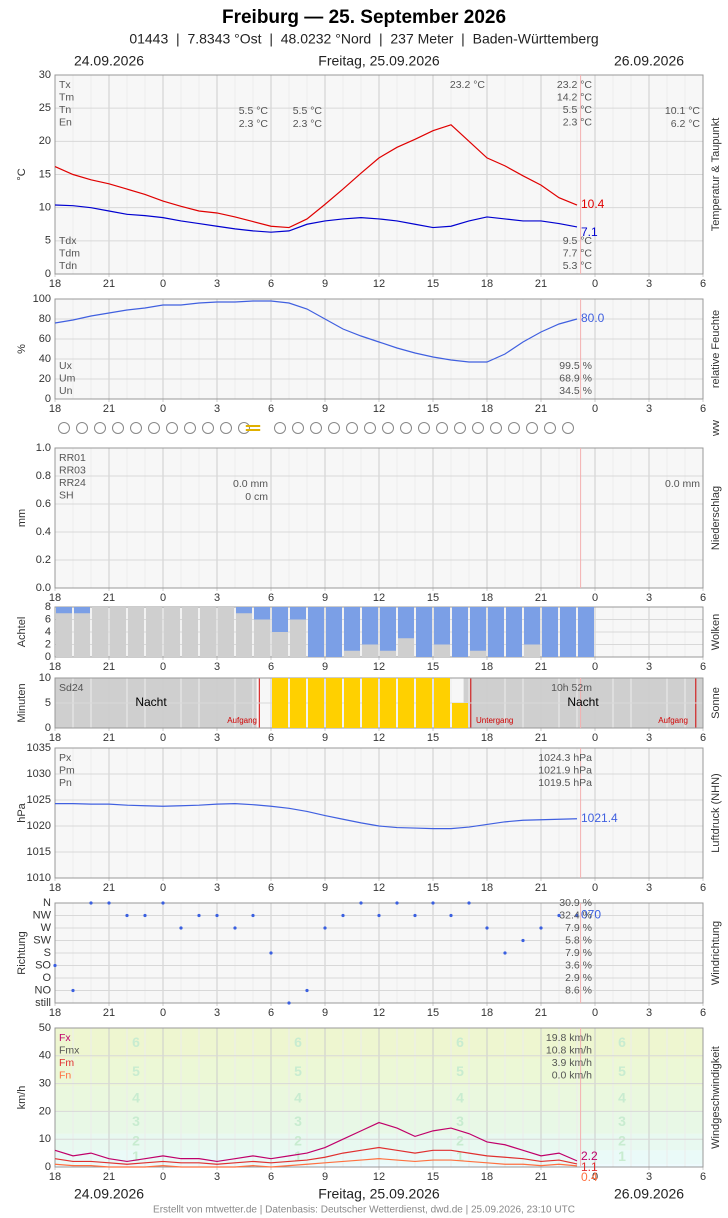 The width and height of the screenshot is (728, 1218). What do you see at coordinates (575, 903) in the screenshot?
I see `row-stat: 30.9 %` at bounding box center [575, 903].